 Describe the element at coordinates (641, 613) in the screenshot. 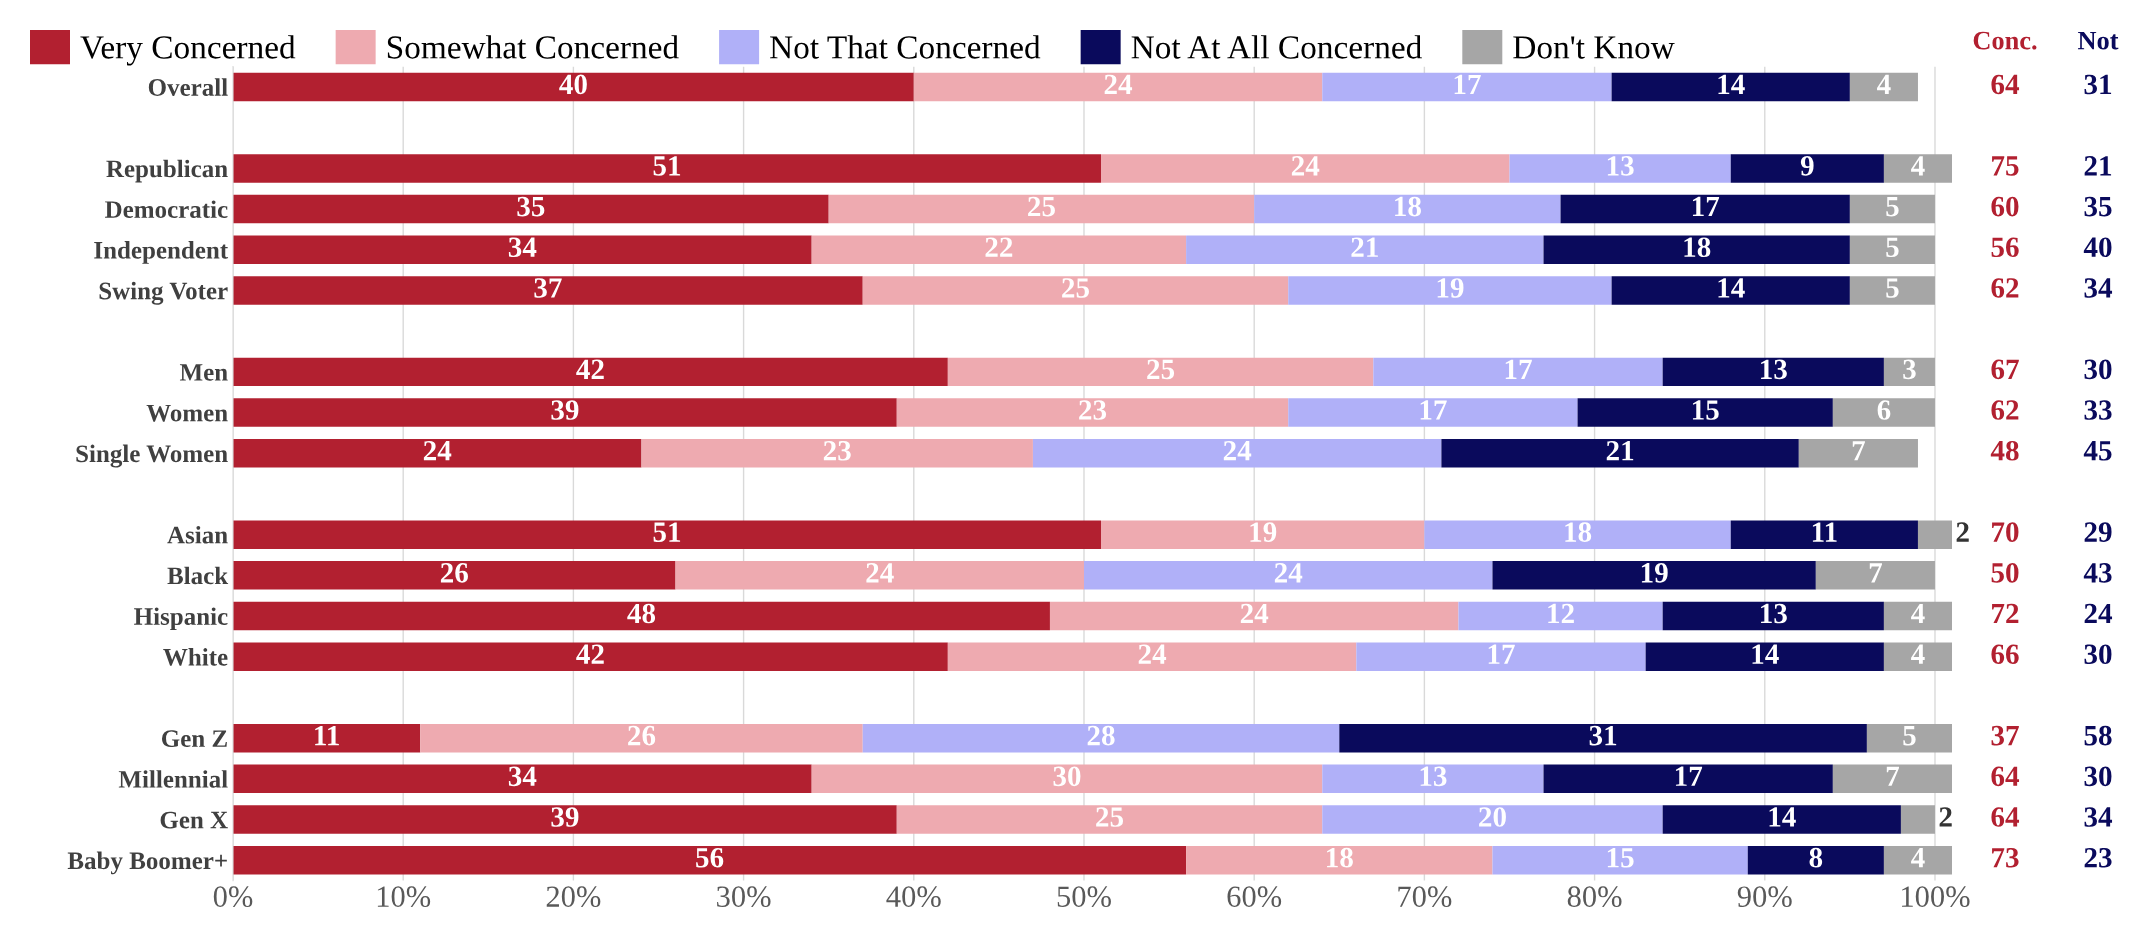

I see `data-label: 48` at that location.